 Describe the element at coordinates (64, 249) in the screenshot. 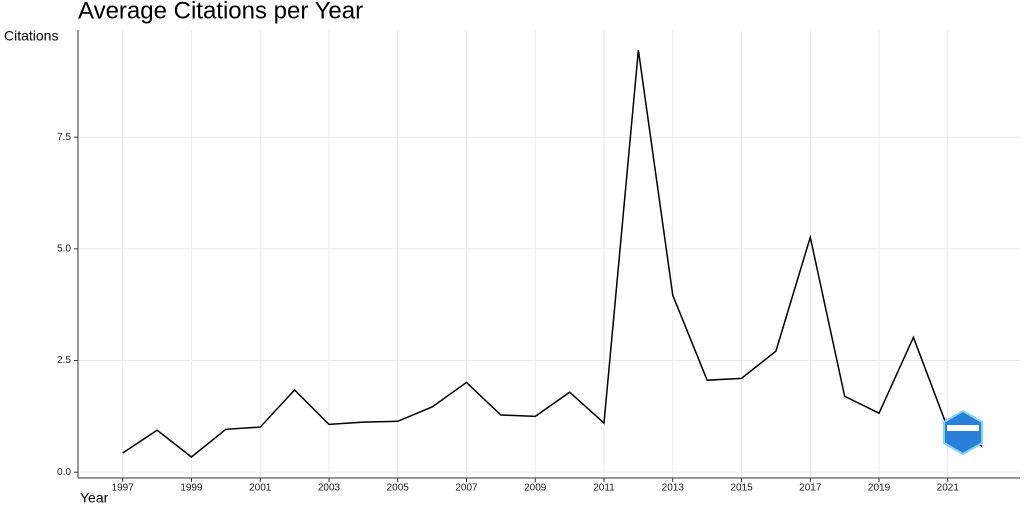

I see `y-tick-label: 5.0` at that location.